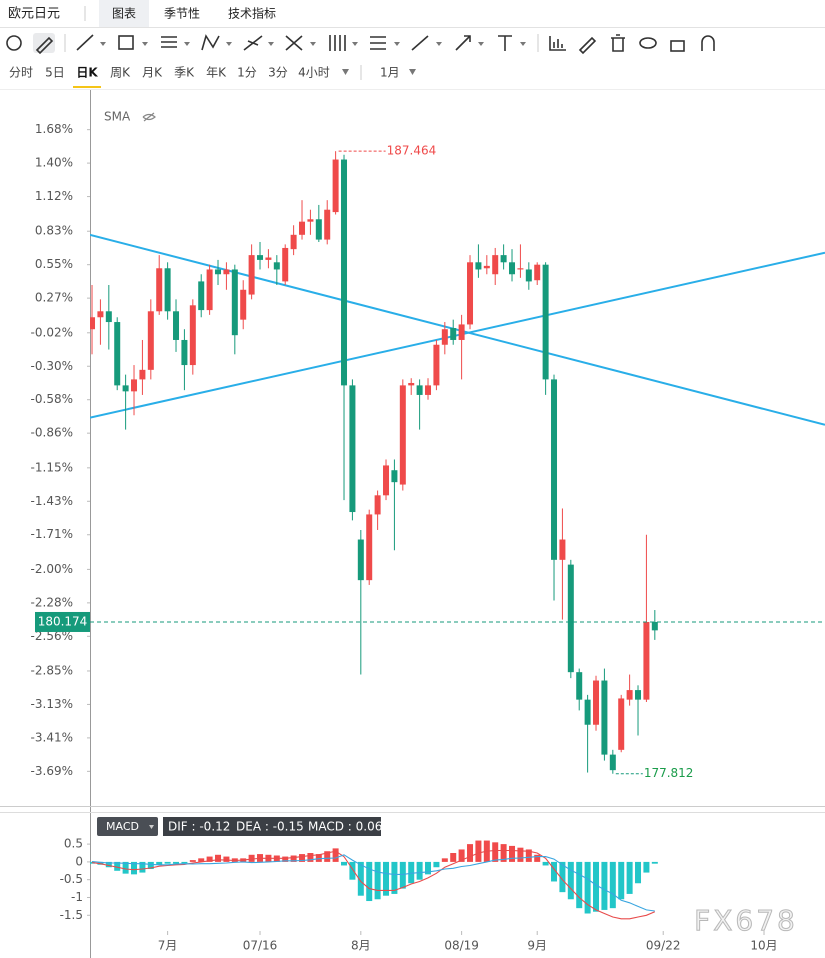 This screenshot has height=958, width=825. Describe the element at coordinates (151, 827) in the screenshot. I see `dropdown-arrow` at that location.